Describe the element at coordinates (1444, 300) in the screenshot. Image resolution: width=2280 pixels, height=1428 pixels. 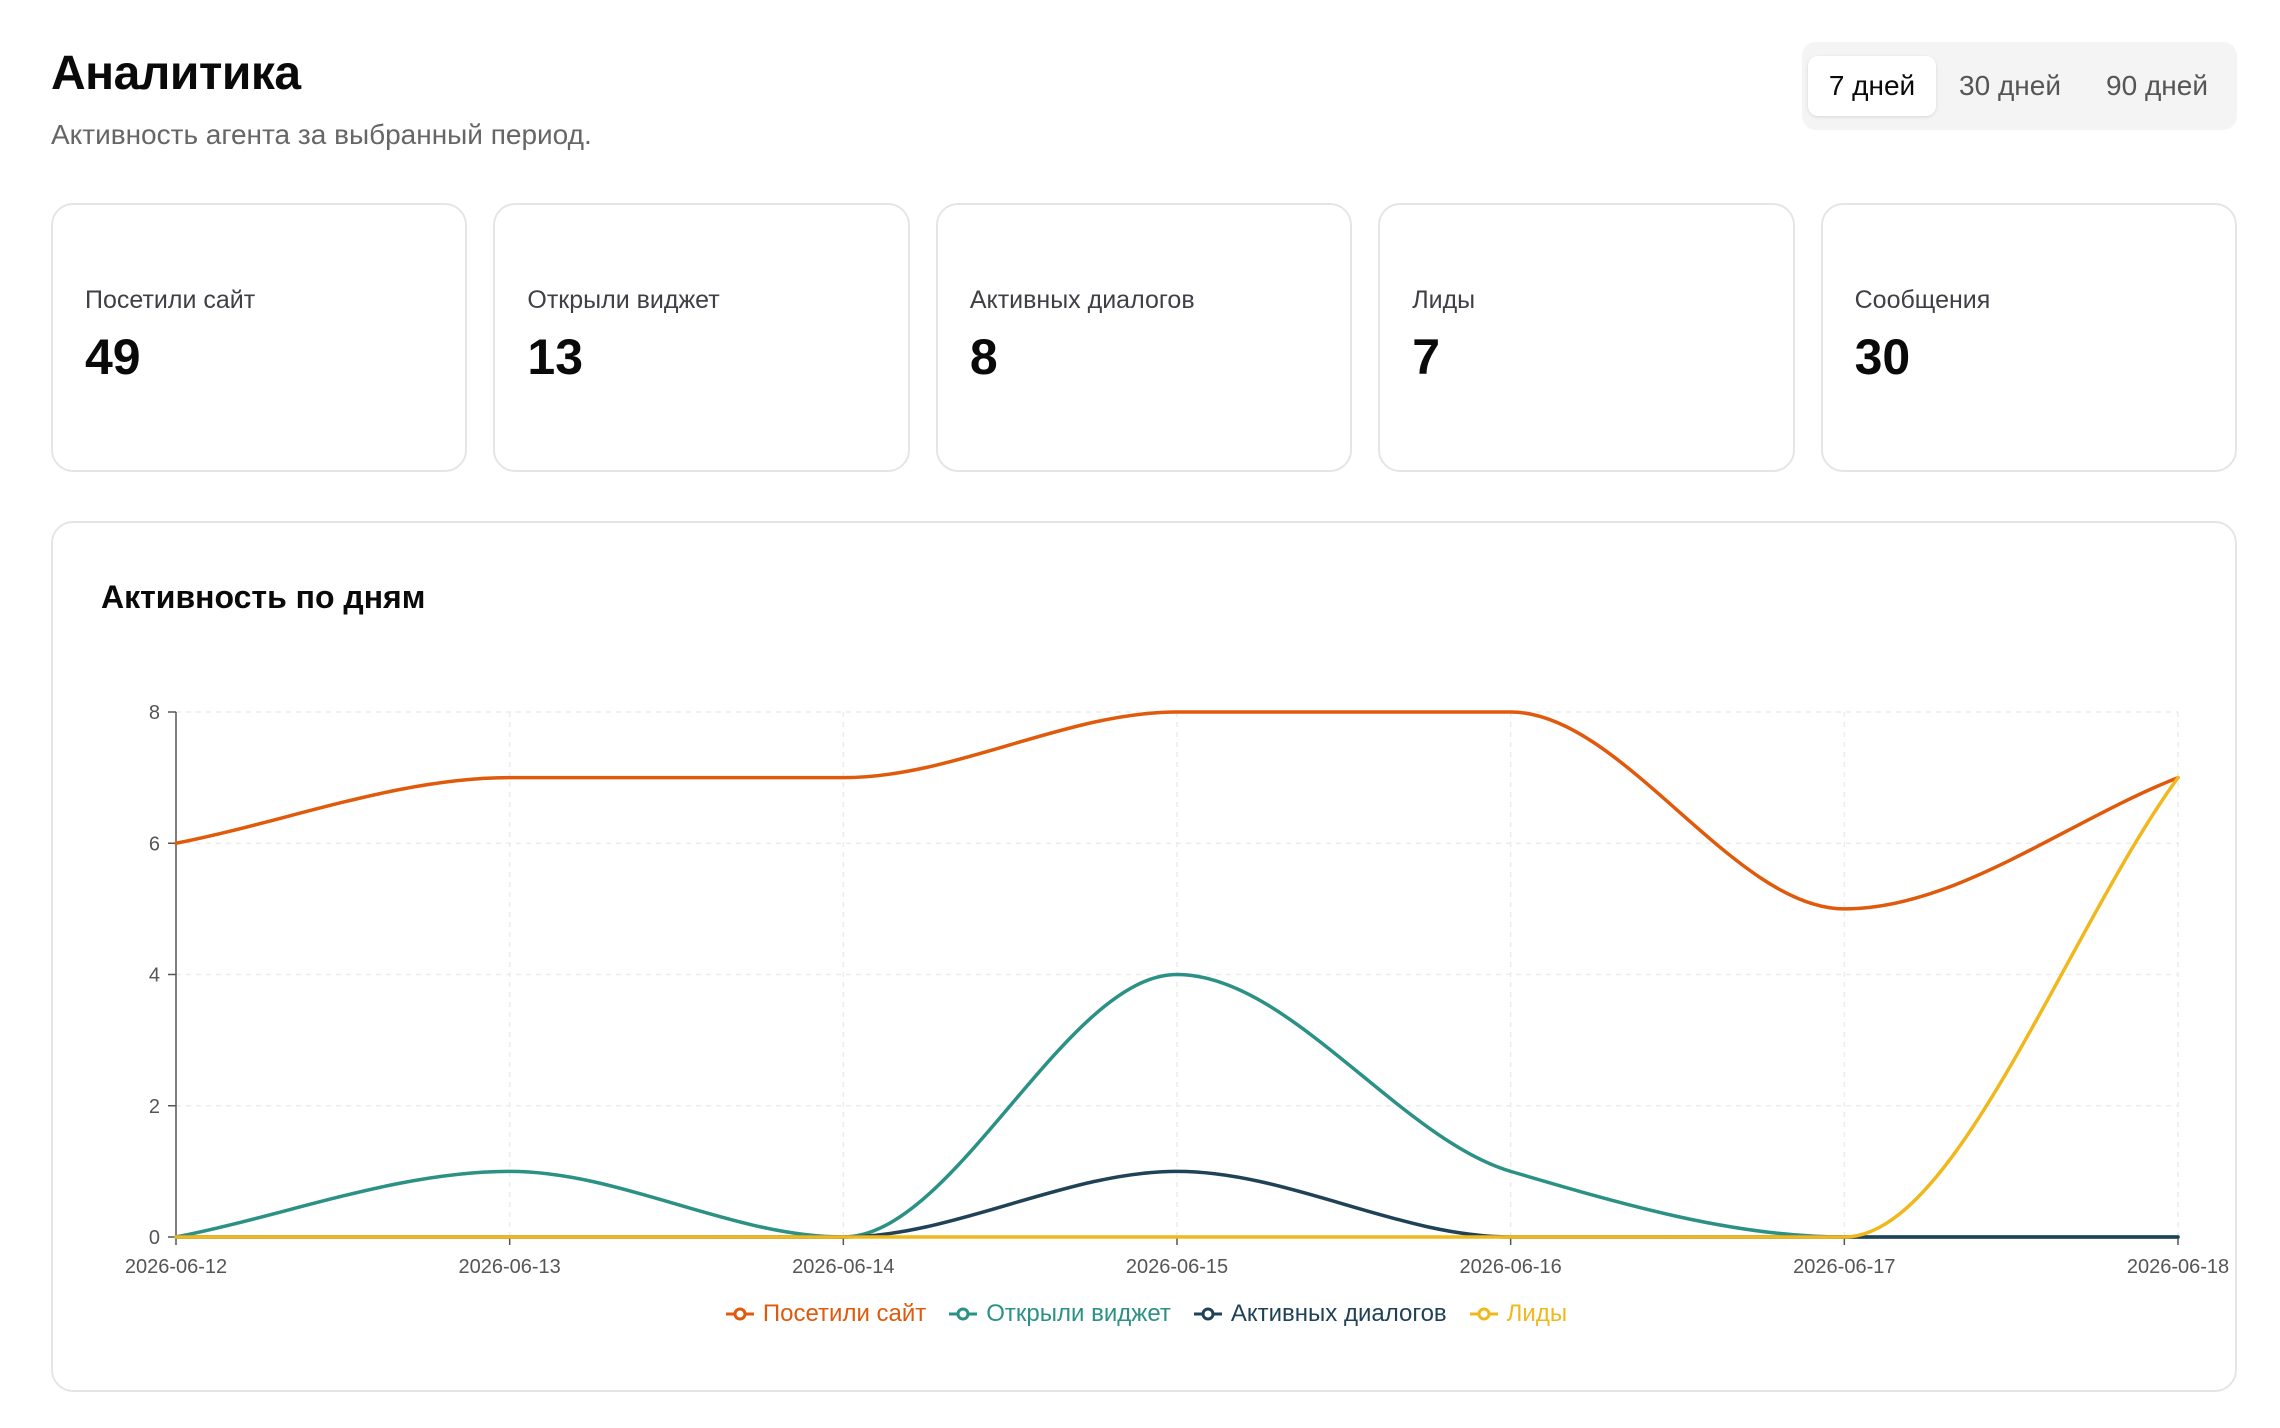
I see `stat-label: Лиды` at that location.